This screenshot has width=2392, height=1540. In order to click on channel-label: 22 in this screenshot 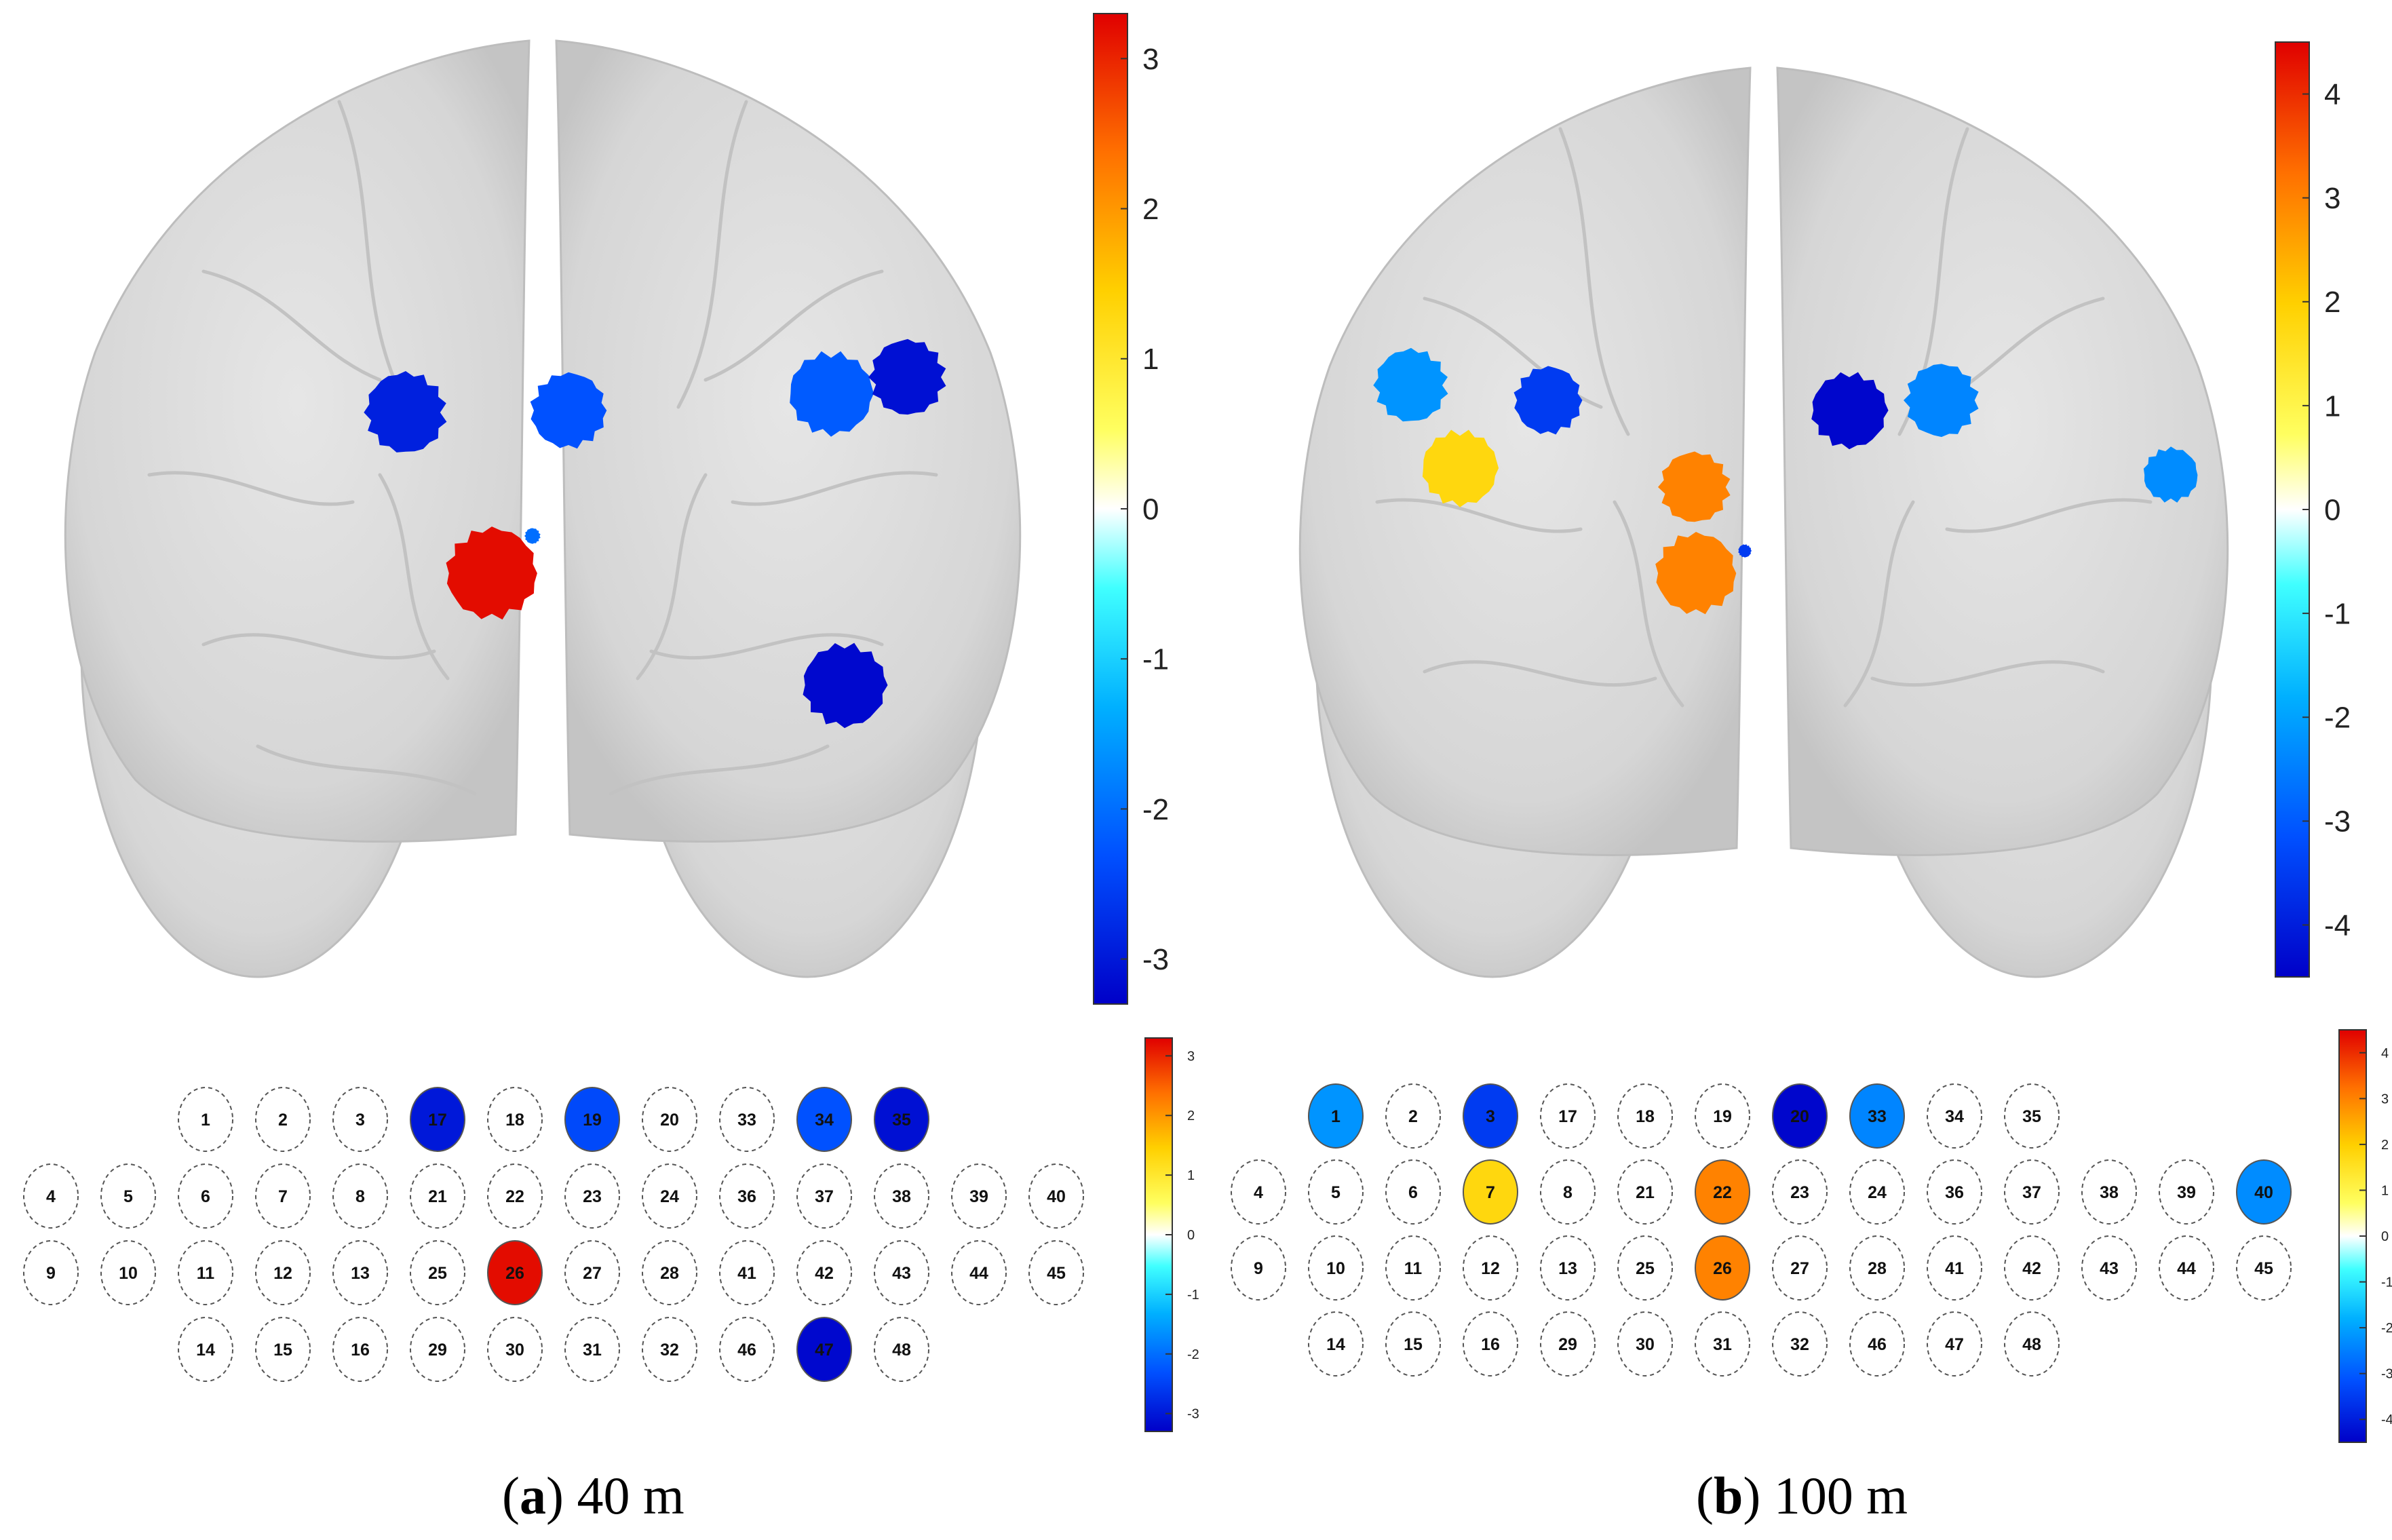, I will do `click(1723, 1192)`.